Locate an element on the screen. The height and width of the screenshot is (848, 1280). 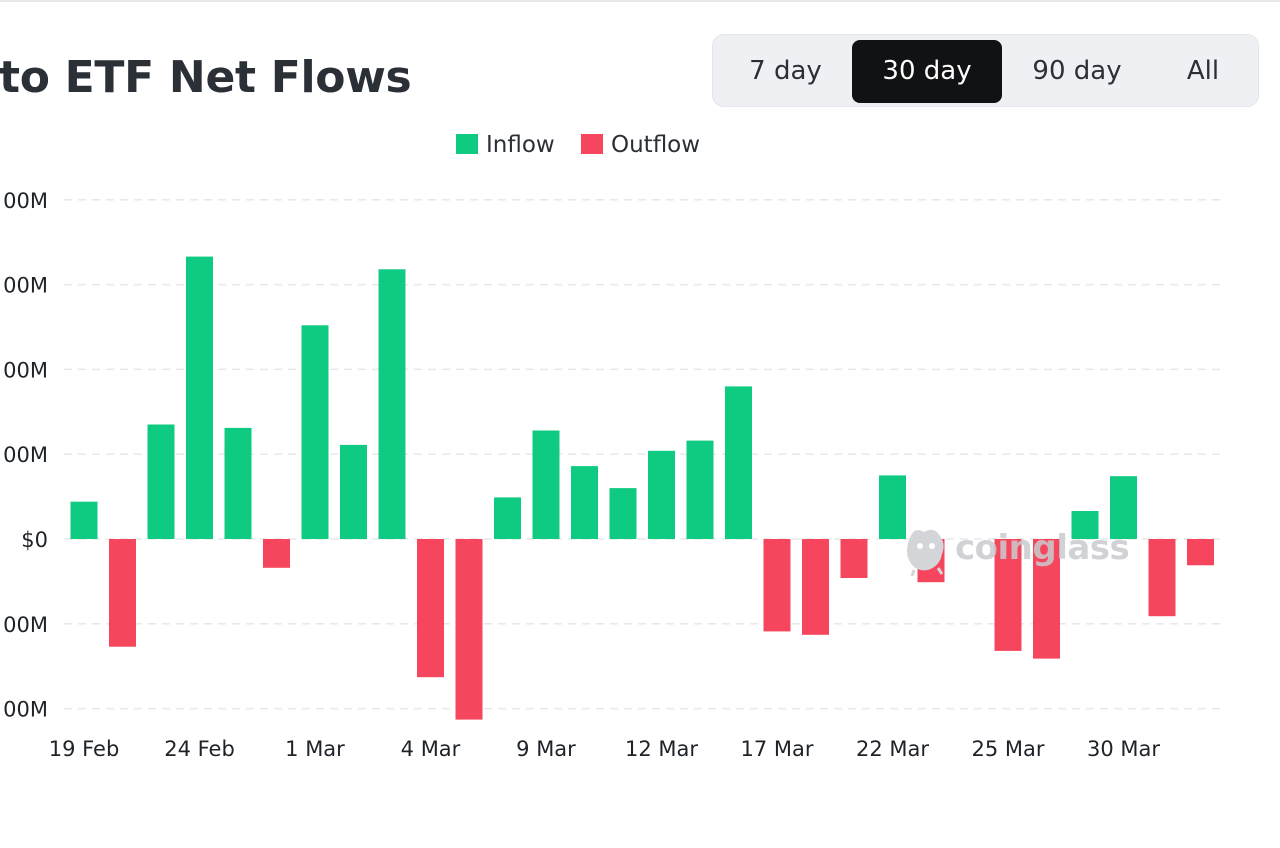
x-tick-label: 19 Feb is located at coordinates (84, 749).